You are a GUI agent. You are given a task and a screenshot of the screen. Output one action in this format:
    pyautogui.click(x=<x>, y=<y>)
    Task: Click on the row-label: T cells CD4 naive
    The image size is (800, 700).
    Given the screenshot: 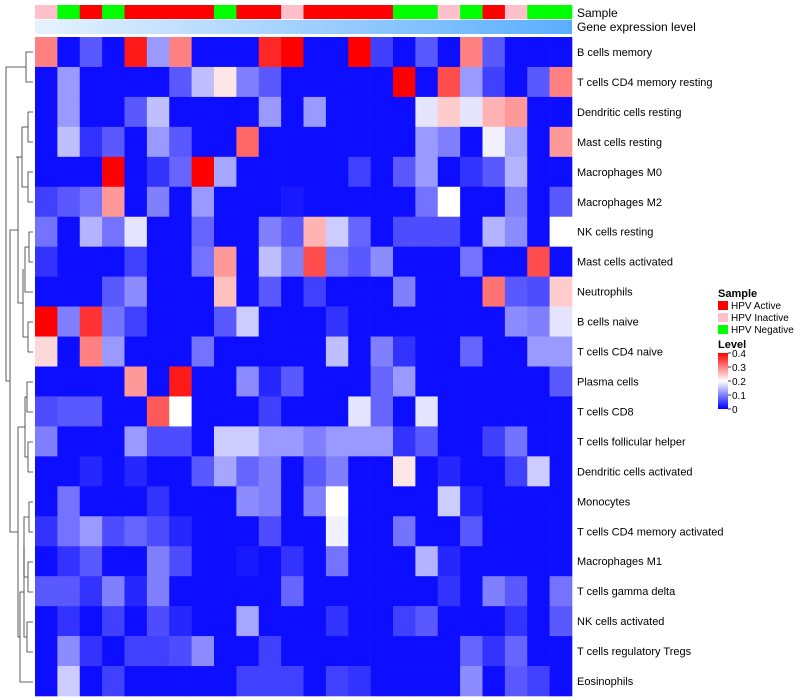 What is the action you would take?
    pyautogui.click(x=620, y=353)
    